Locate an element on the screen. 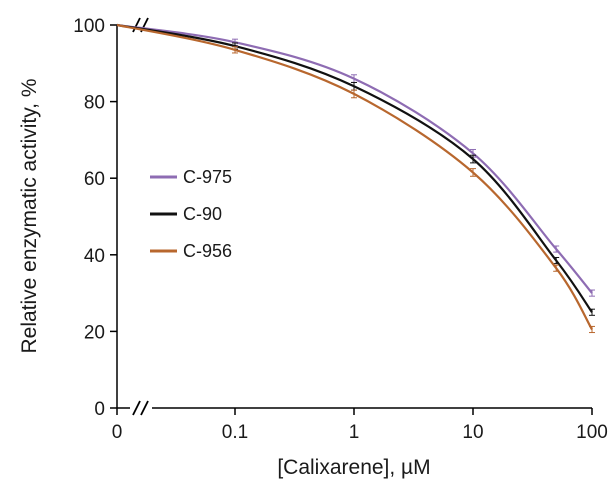 The height and width of the screenshot is (483, 609). x-tick-label: 100 is located at coordinates (592, 432).